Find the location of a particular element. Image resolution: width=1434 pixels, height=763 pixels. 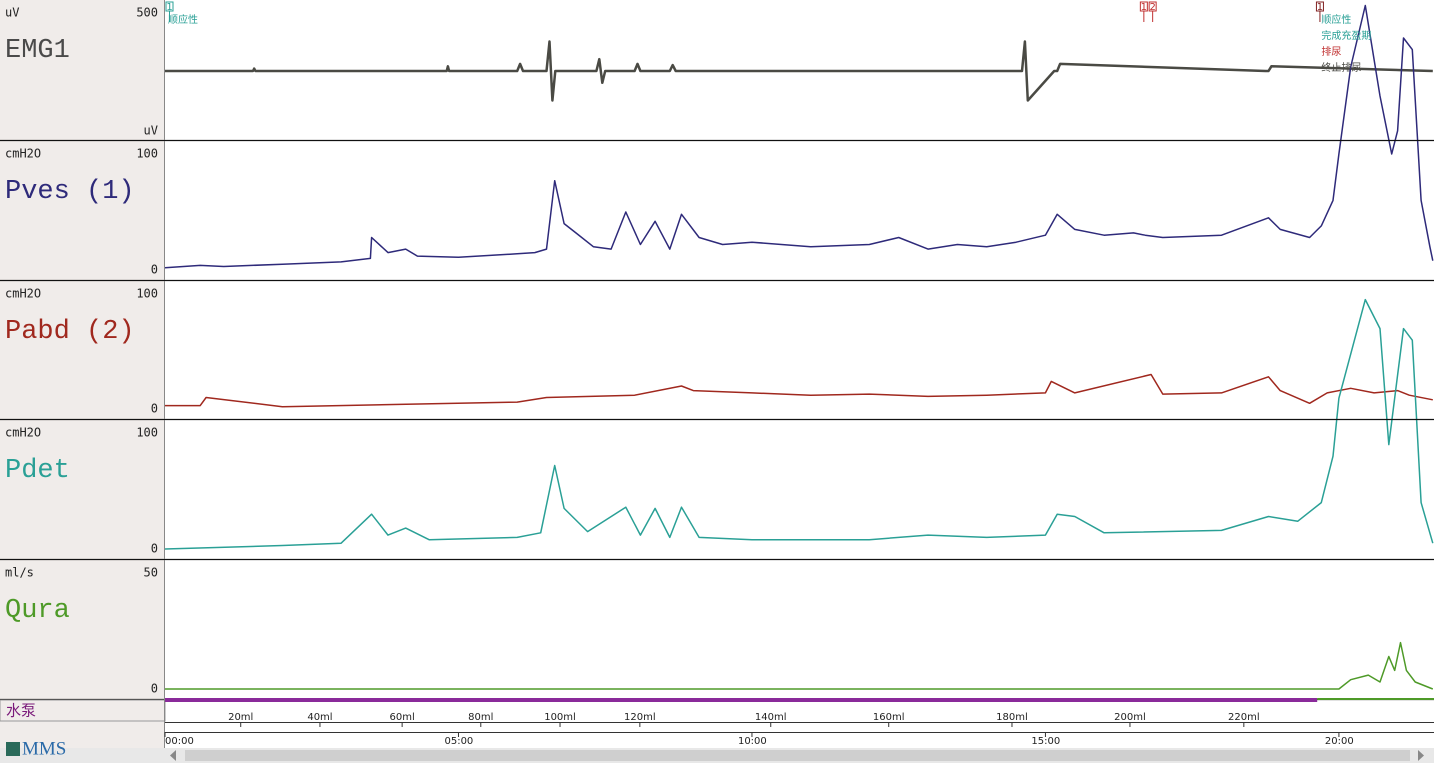

volume-tick-label: 100ml is located at coordinates (560, 717).